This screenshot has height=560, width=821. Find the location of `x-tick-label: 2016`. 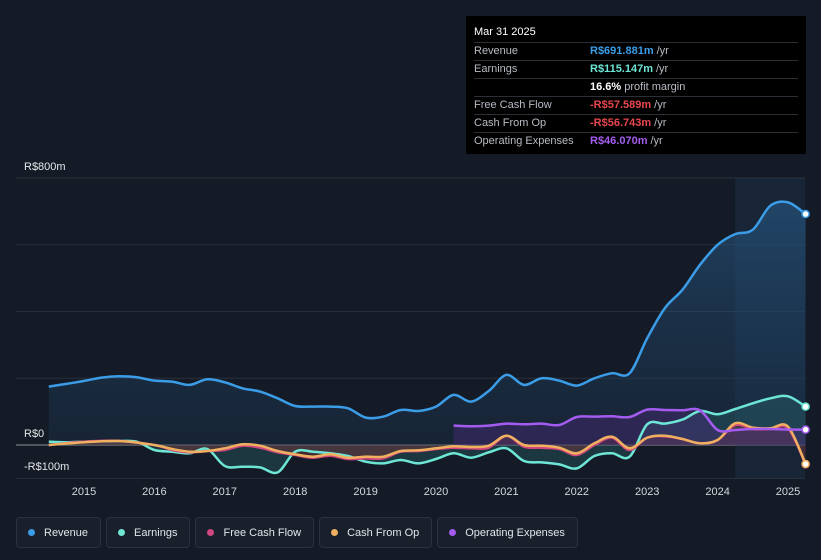

x-tick-label: 2016 is located at coordinates (154, 492).